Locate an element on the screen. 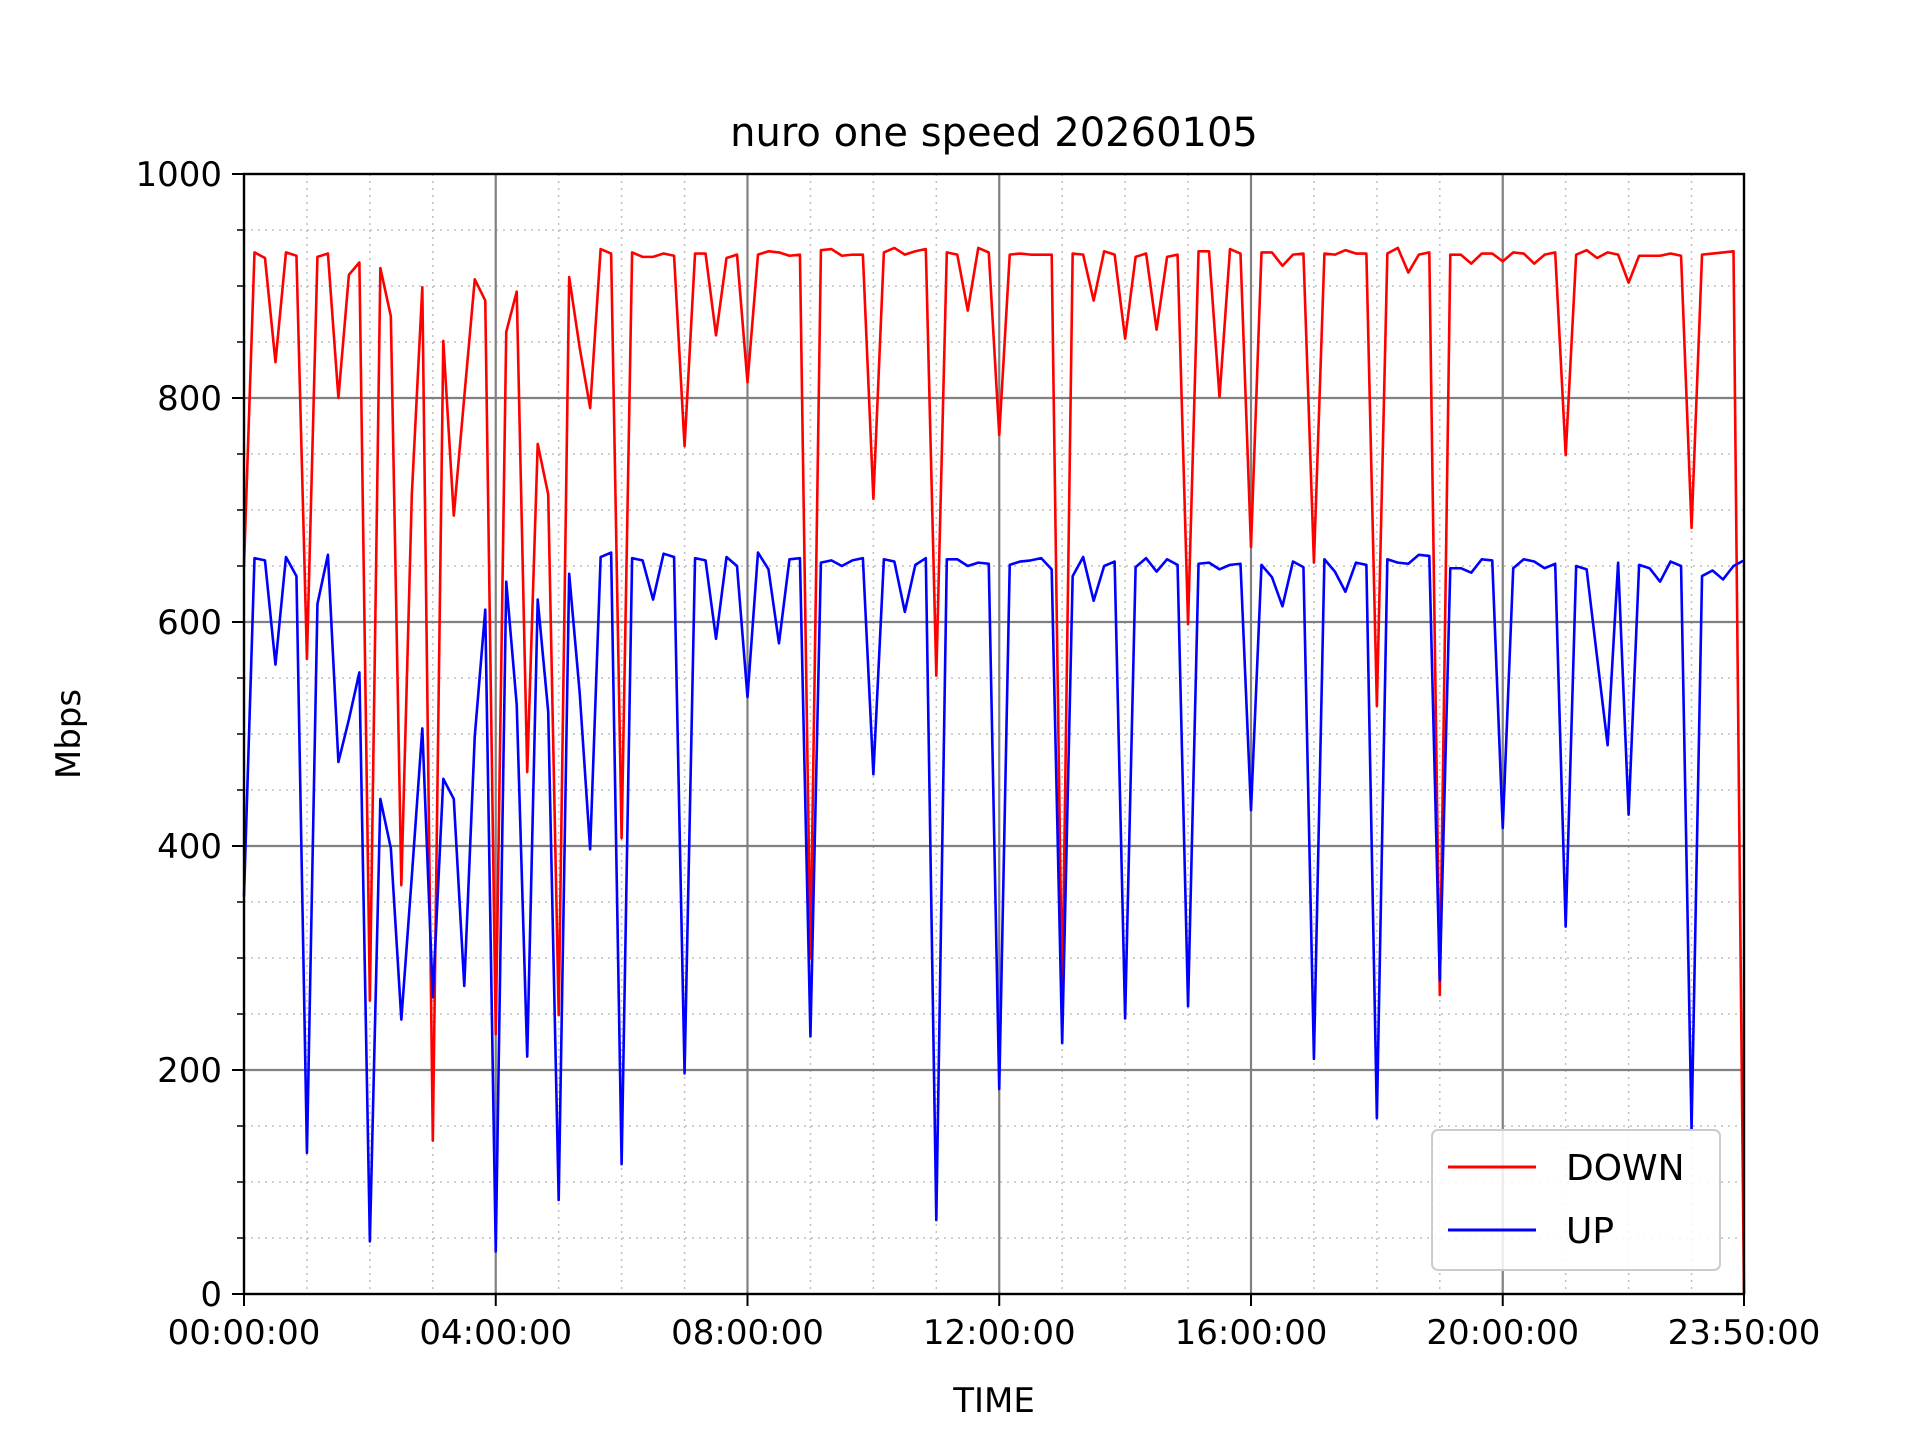  y-tick-label: 800 is located at coordinates (189, 399).